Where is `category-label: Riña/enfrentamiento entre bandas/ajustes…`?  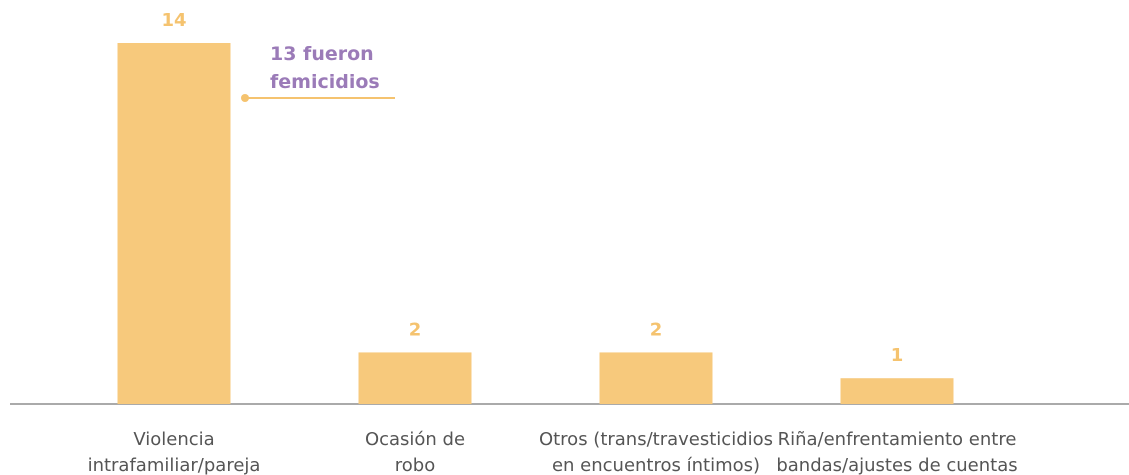
category-label: Riña/enfrentamiento entre bandas/ajustes… is located at coordinates (897, 452).